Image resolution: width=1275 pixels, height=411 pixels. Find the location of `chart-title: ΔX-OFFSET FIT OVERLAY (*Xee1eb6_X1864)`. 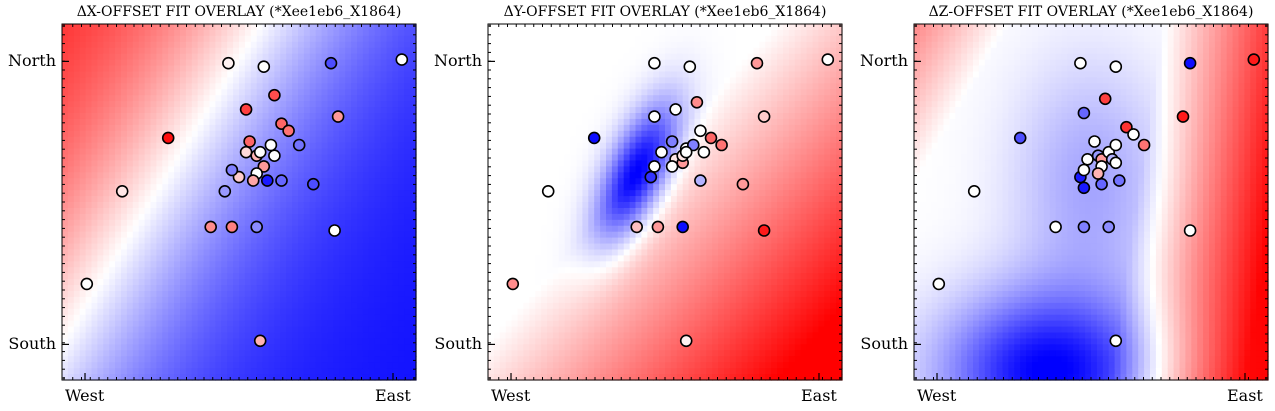

chart-title: ΔX-OFFSET FIT OVERLAY (*Xee1eb6_X1864) is located at coordinates (239, 12).